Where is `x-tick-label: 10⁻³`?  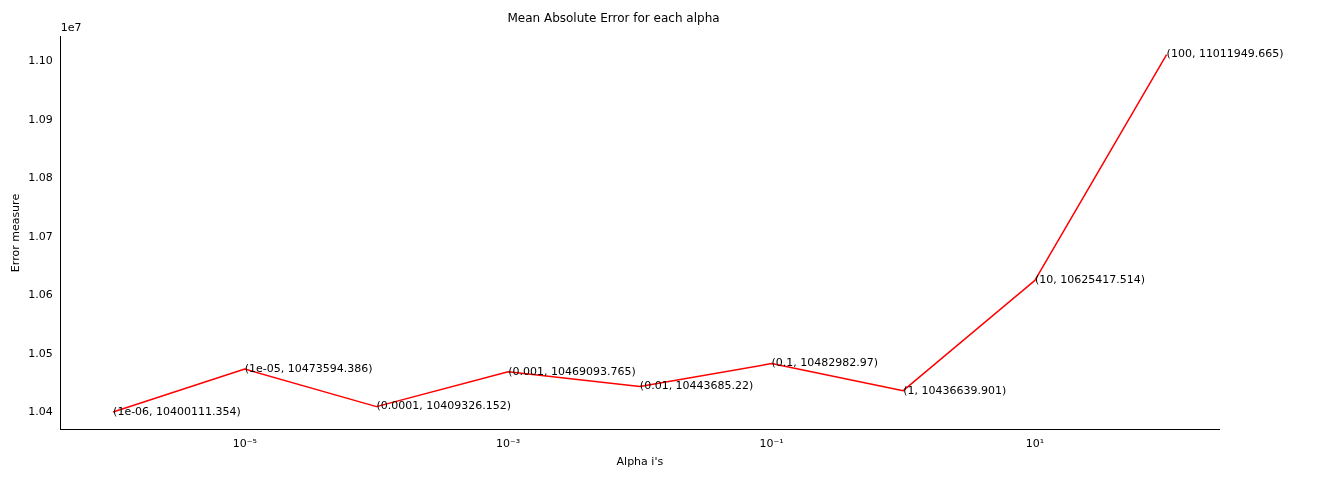
x-tick-label: 10⁻³ is located at coordinates (508, 444).